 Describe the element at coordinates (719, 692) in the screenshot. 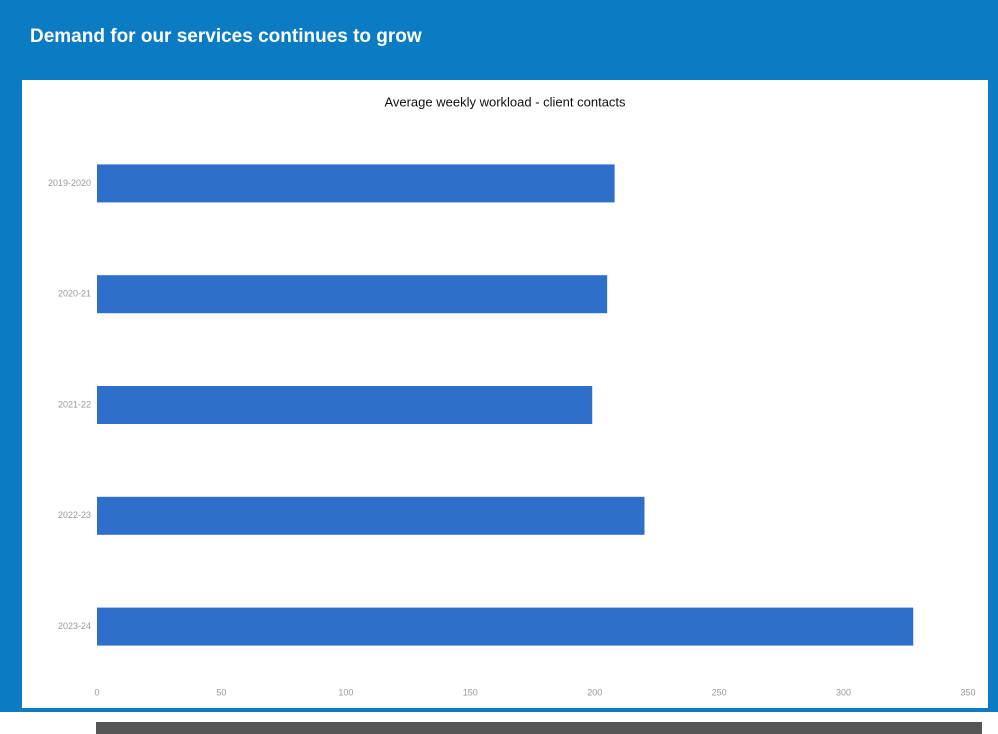

I see `x-tick-label: 250` at that location.